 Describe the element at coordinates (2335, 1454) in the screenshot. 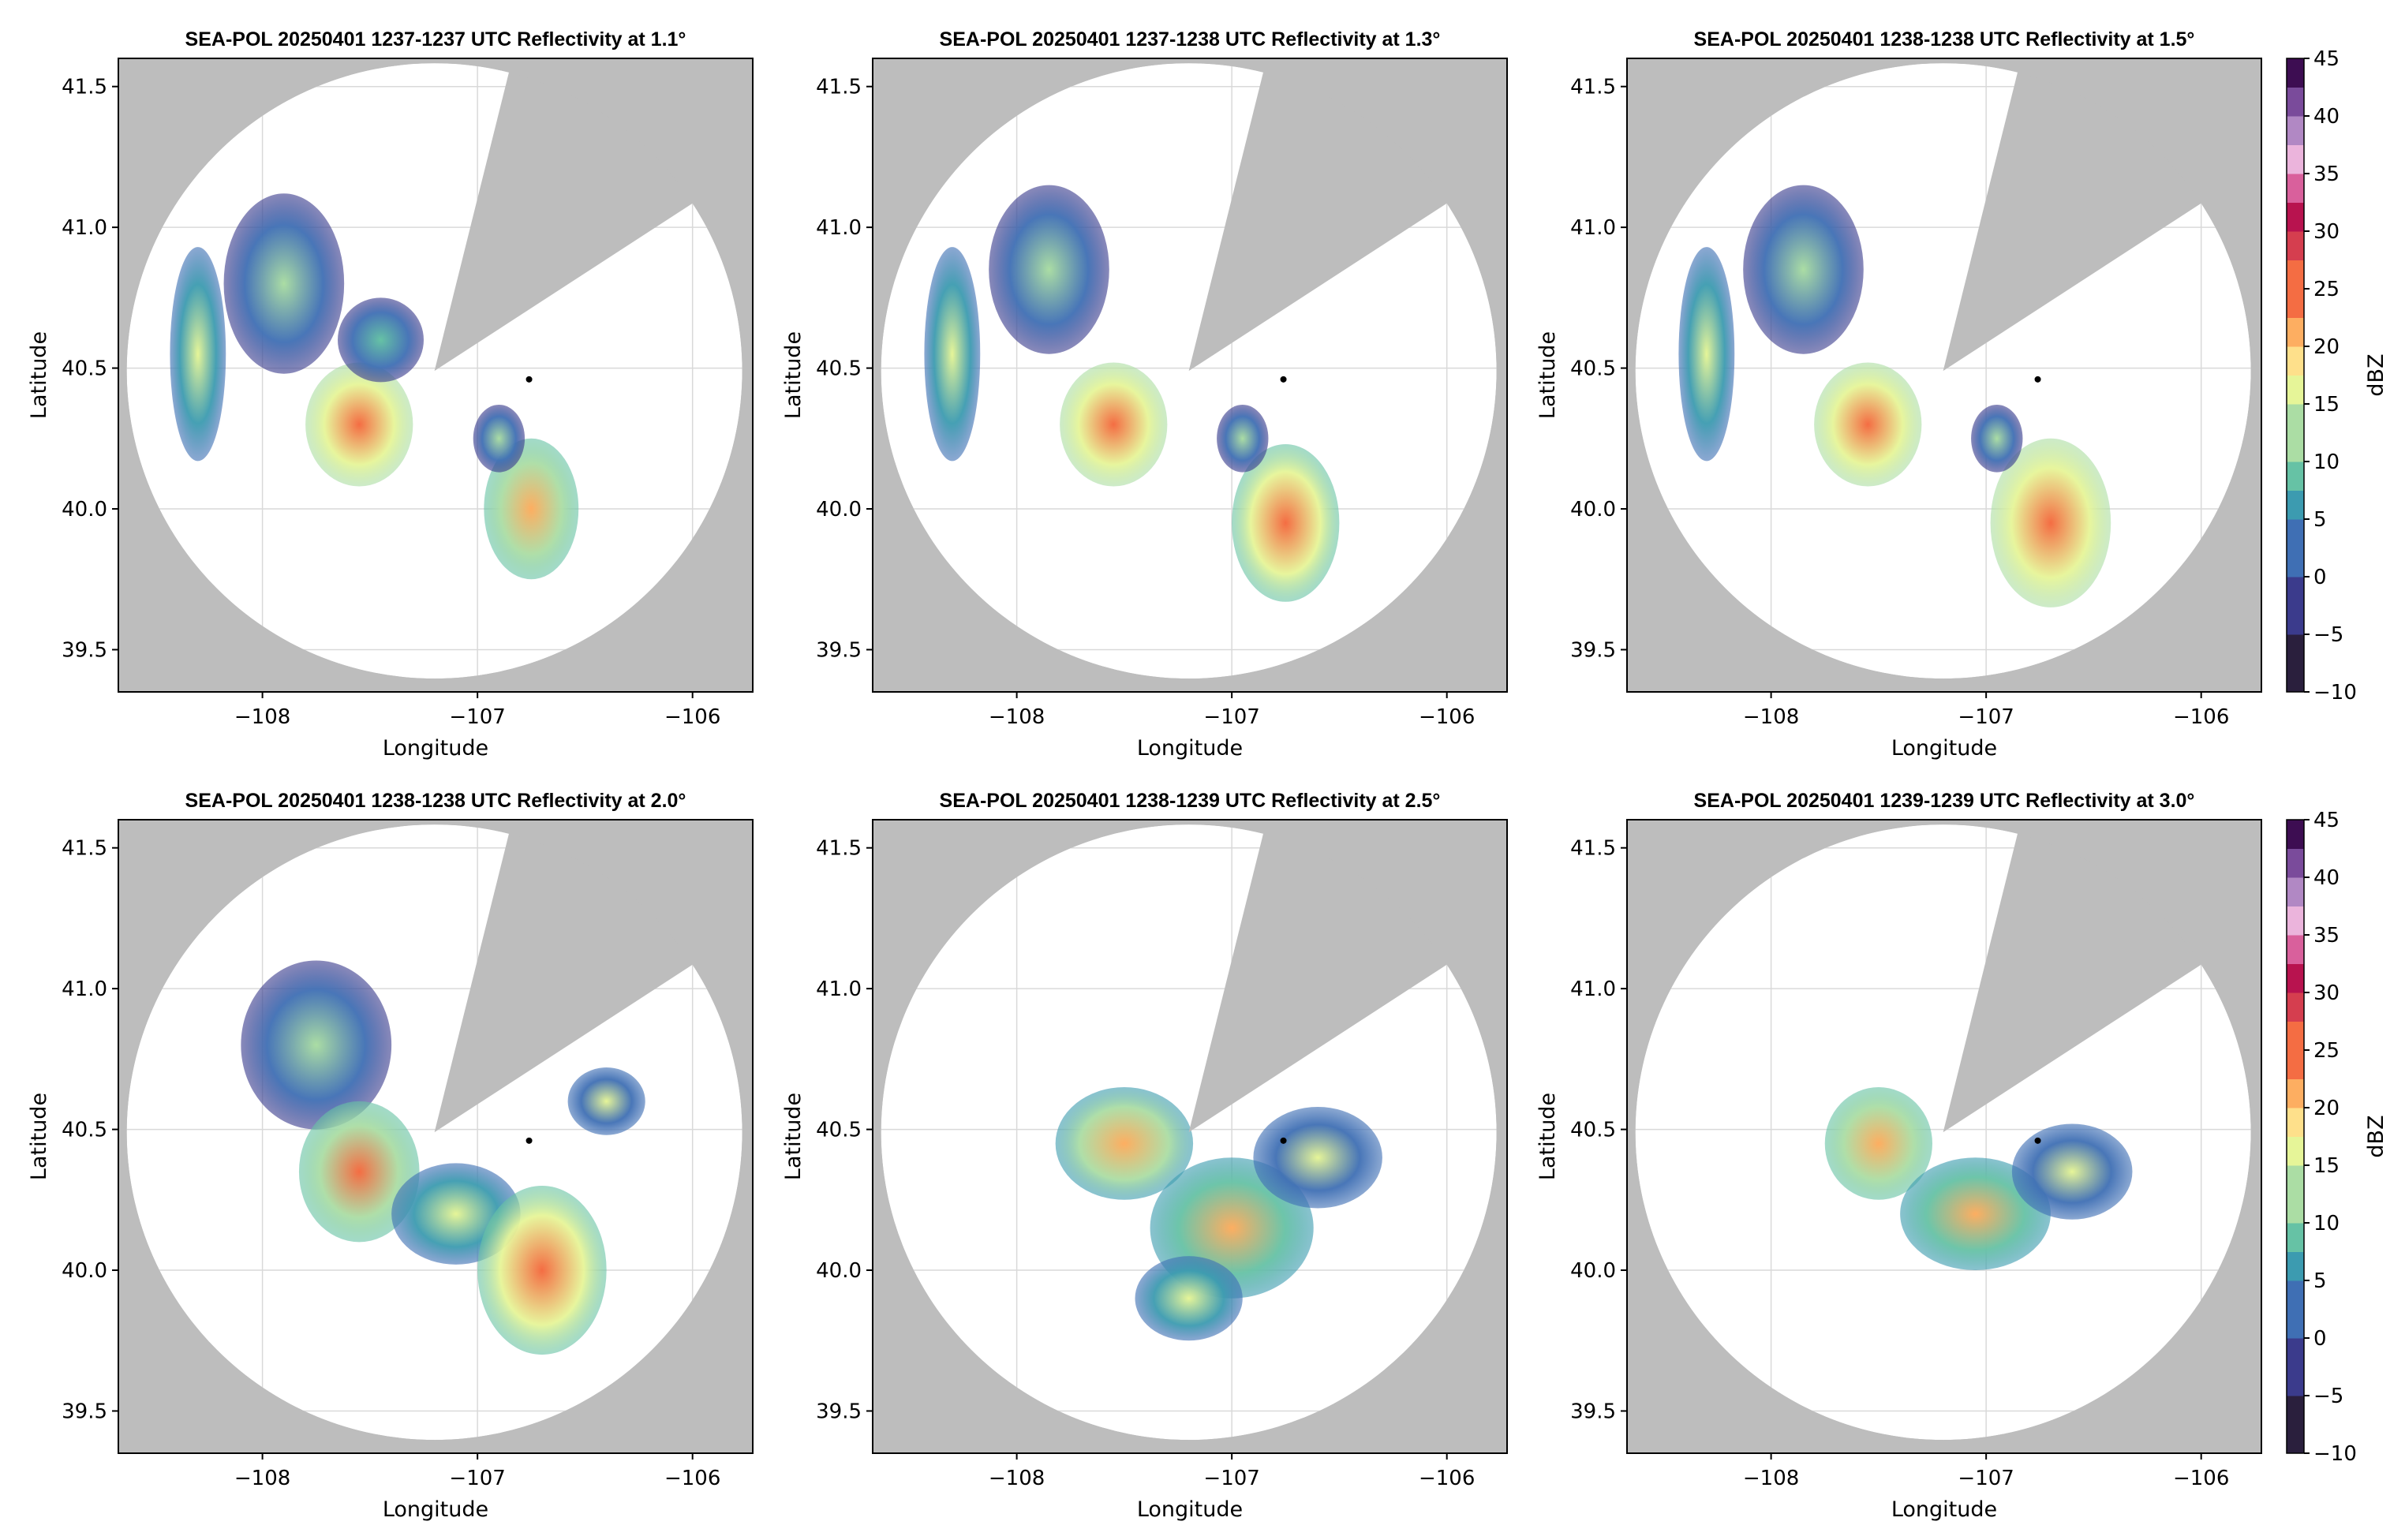

I see `colorbar-tick-label: −10` at that location.